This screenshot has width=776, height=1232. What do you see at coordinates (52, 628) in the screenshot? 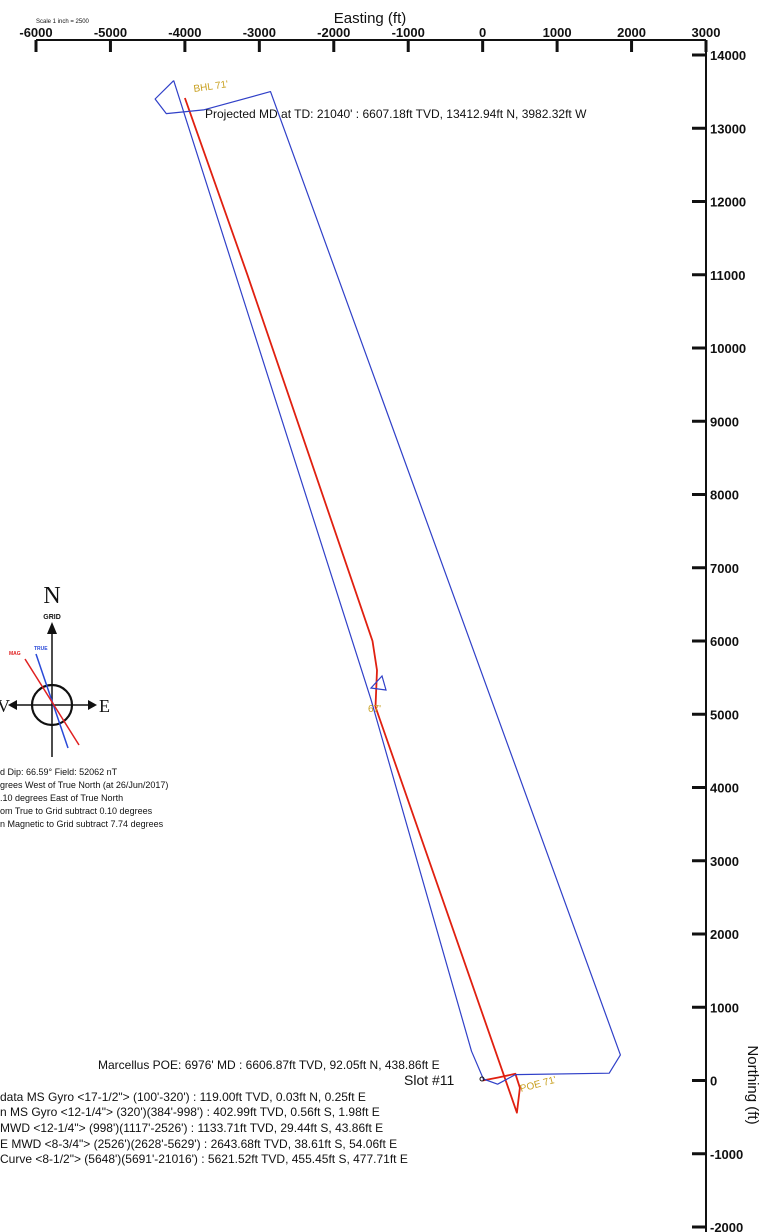
I see `north-arrow-head` at bounding box center [52, 628].